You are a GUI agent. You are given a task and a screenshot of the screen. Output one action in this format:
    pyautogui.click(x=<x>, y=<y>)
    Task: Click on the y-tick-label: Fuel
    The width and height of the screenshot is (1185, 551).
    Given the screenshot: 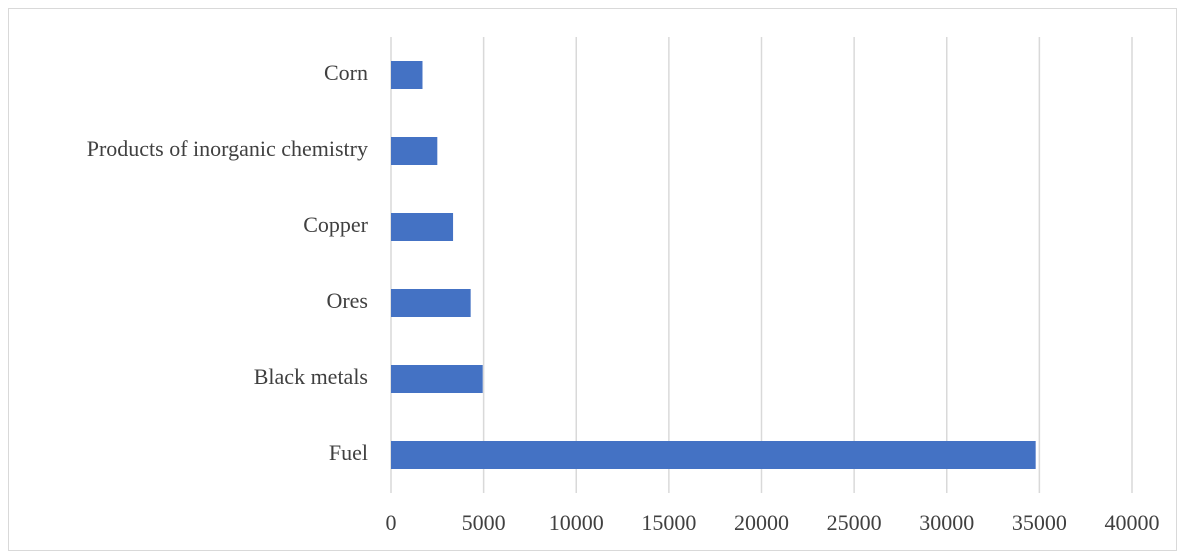 What is the action you would take?
    pyautogui.click(x=348, y=452)
    